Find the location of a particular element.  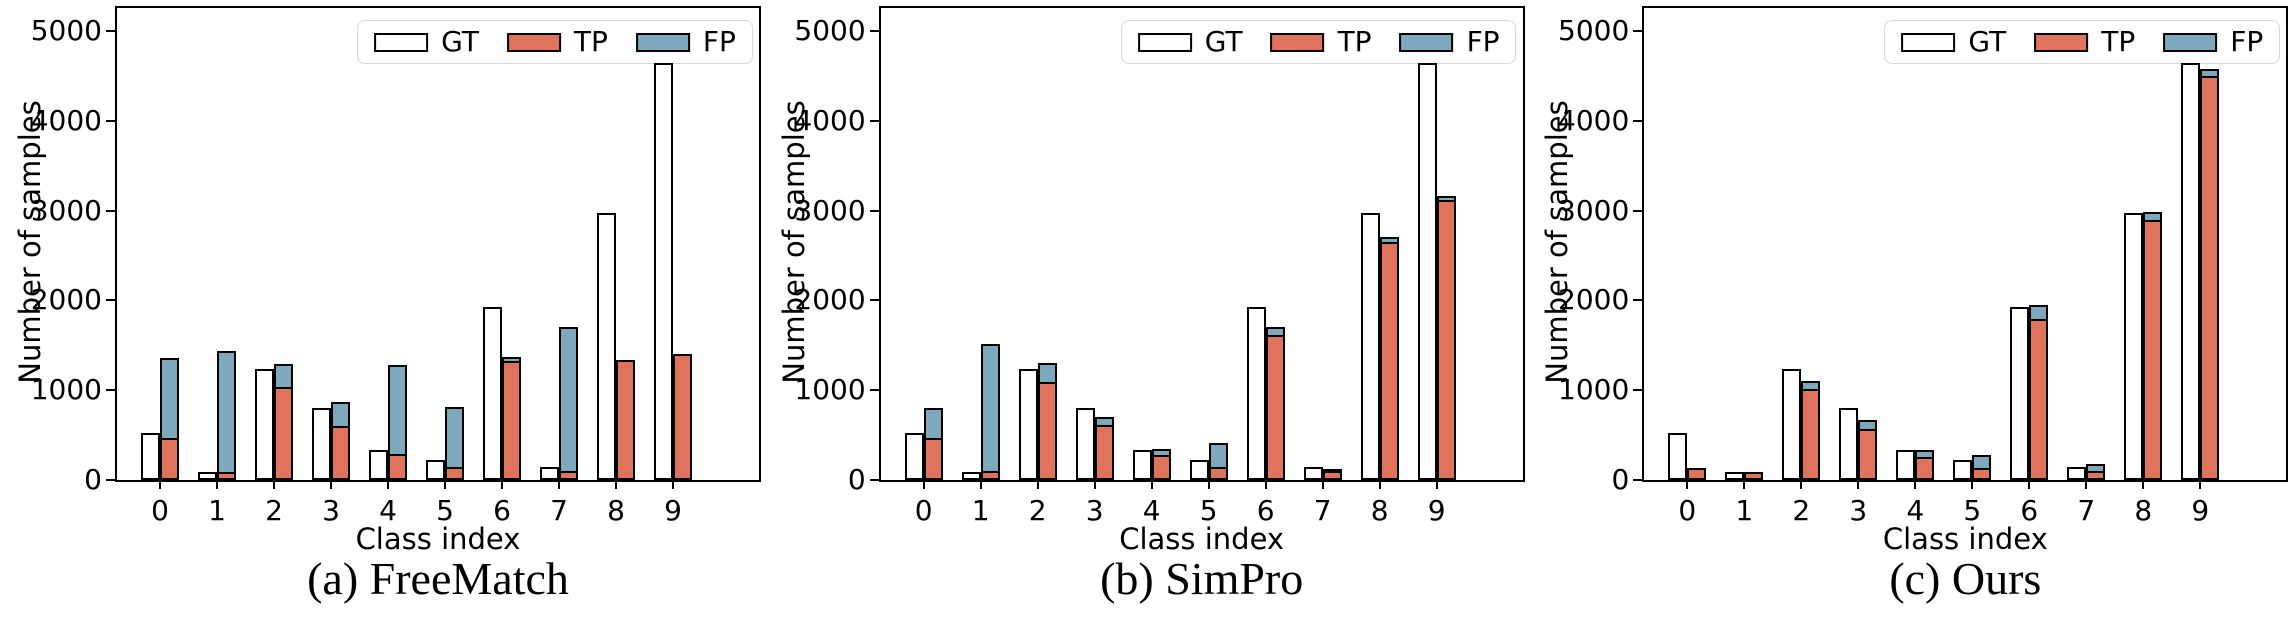

y-tick-label: 0 is located at coordinates (93, 479).